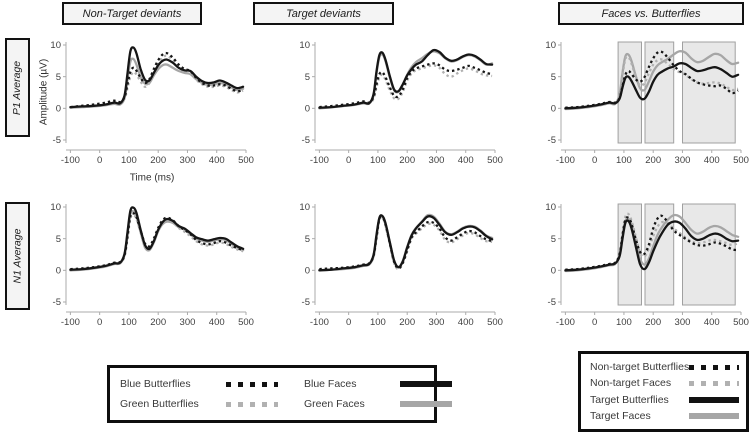 Image resolution: width=750 pixels, height=437 pixels. I want to click on legend-item-green-butterflies: Green Butterflies, so click(159, 404).